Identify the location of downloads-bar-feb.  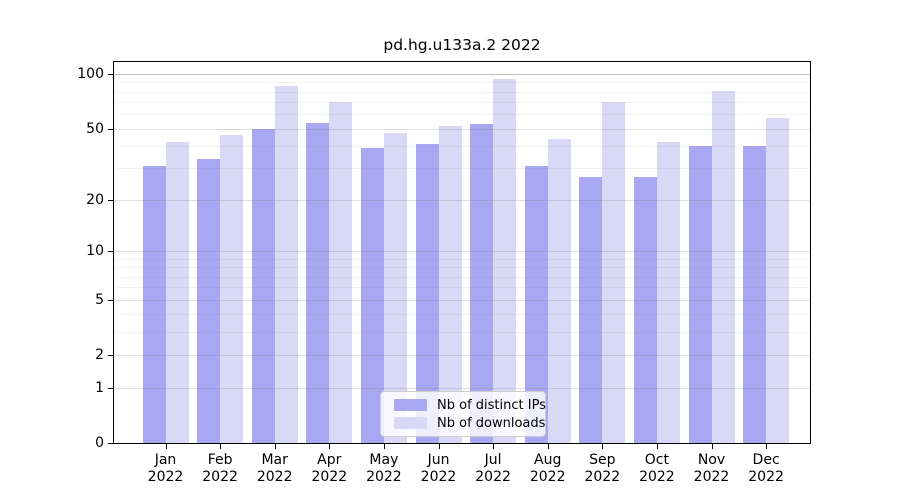
(232, 289).